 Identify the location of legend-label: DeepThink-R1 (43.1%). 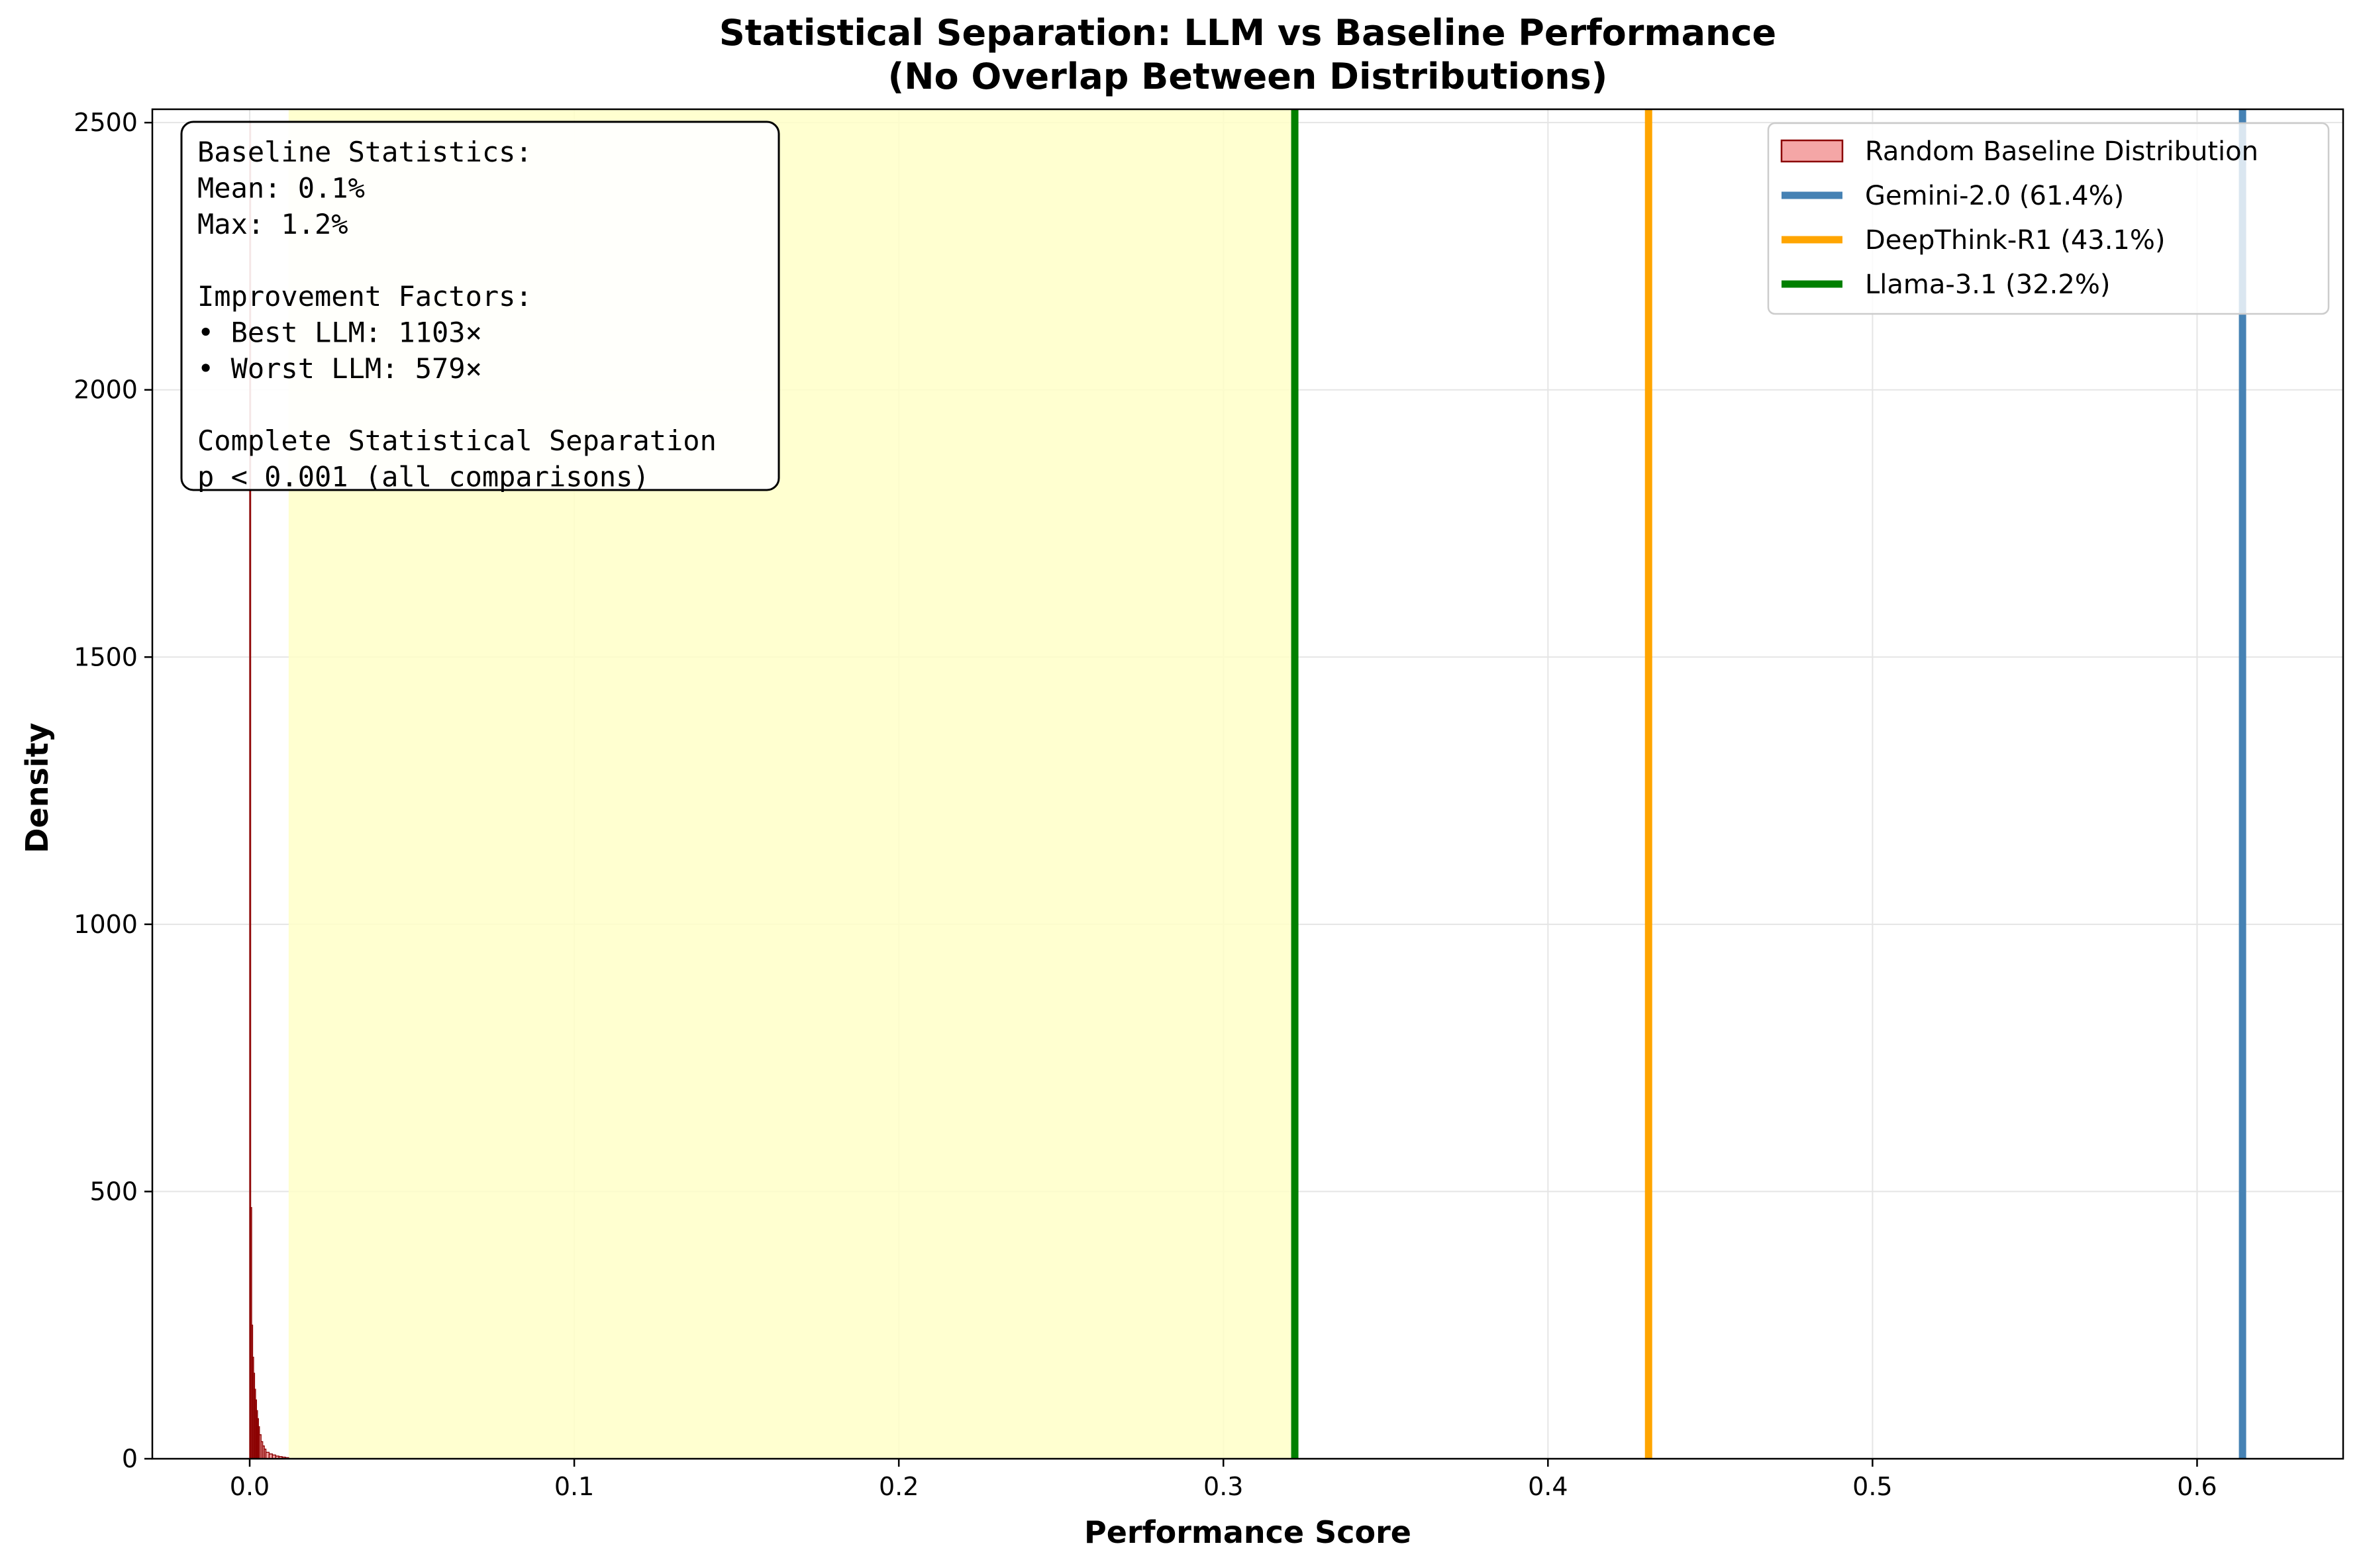
(2016, 240).